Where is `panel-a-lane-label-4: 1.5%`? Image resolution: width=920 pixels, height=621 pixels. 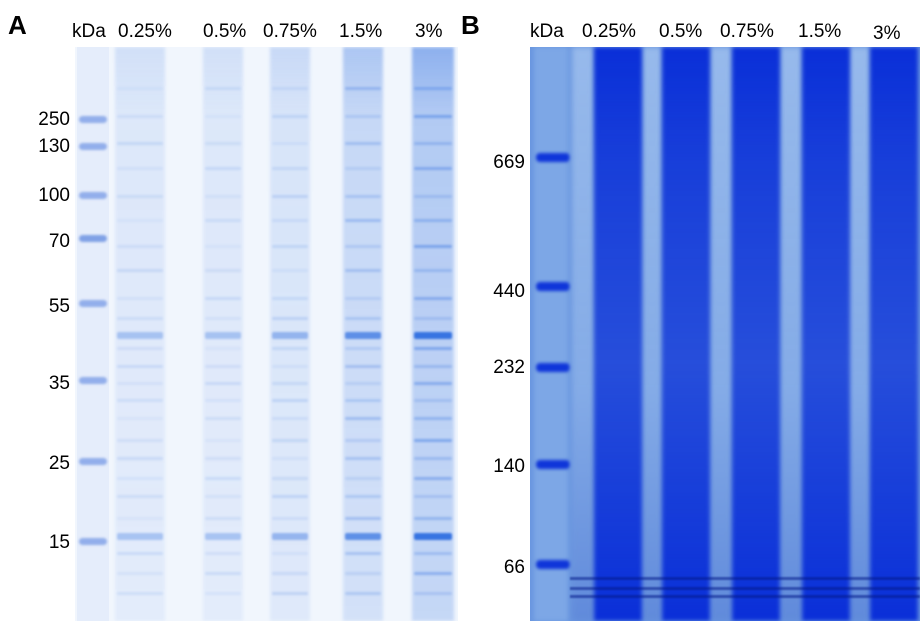 panel-a-lane-label-4: 1.5% is located at coordinates (361, 31).